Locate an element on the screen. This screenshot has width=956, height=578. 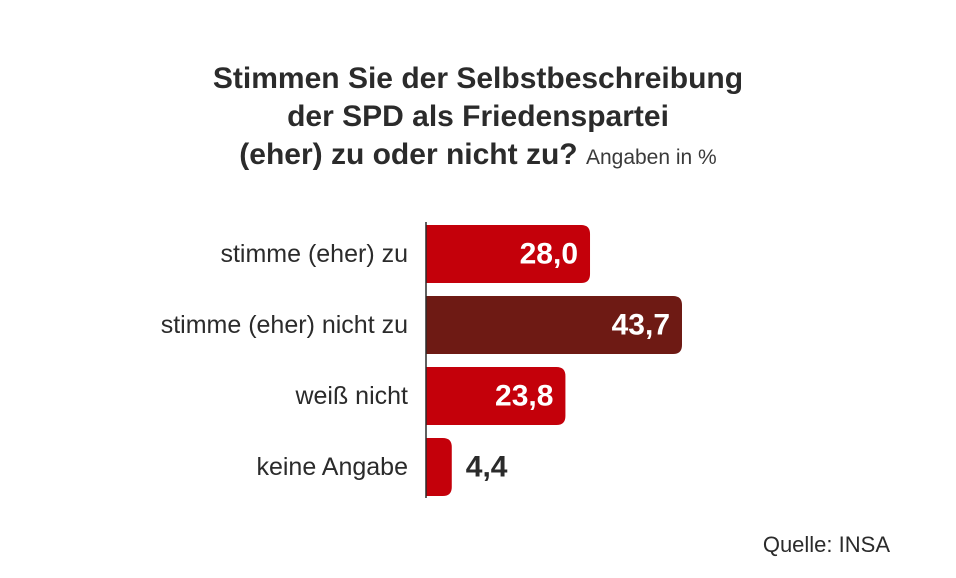
source-note: Quelle: INSA is located at coordinates (826, 544).